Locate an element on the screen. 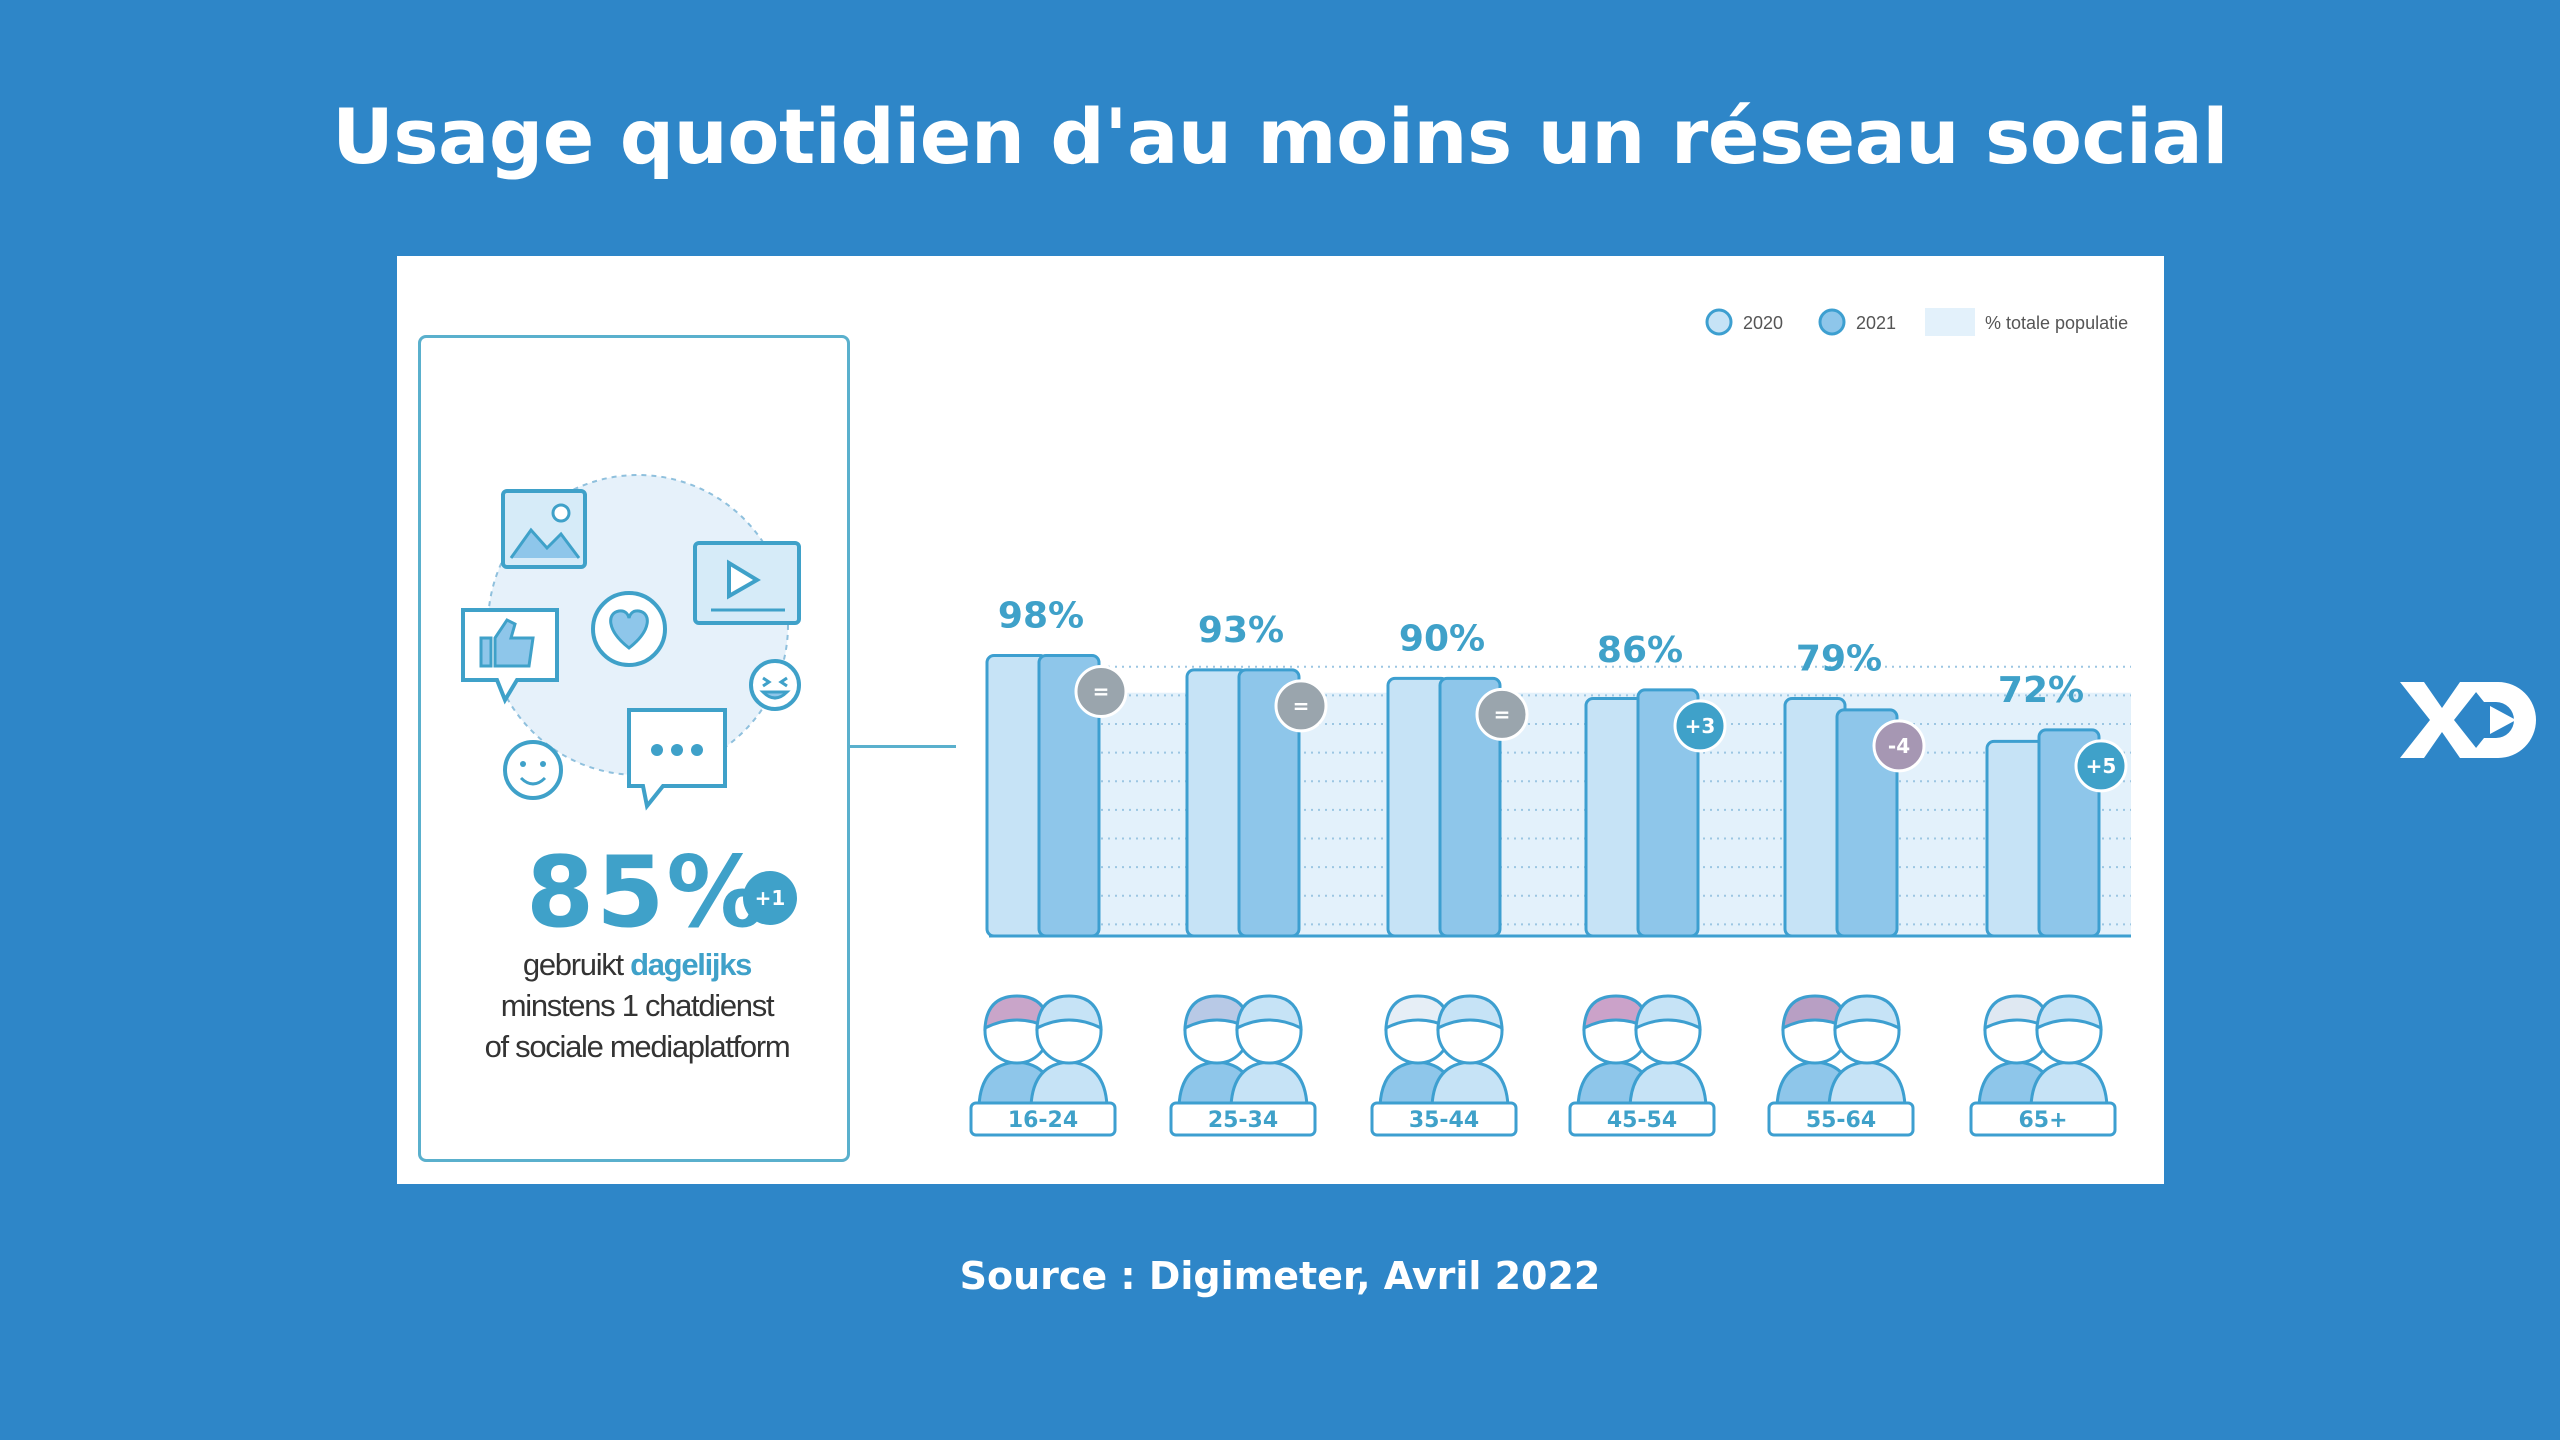 The image size is (2560, 1440). source-citation: Source : Digimeter, Avril 2022 is located at coordinates (1280, 1276).